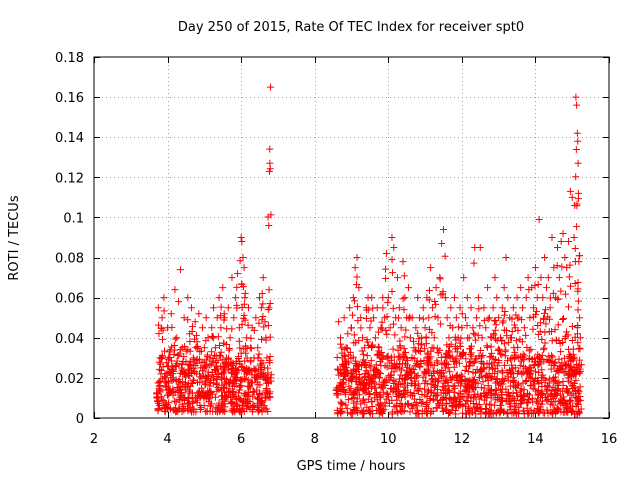 The height and width of the screenshot is (480, 640). Describe the element at coordinates (388, 439) in the screenshot. I see `x-tick-label: 10` at that location.